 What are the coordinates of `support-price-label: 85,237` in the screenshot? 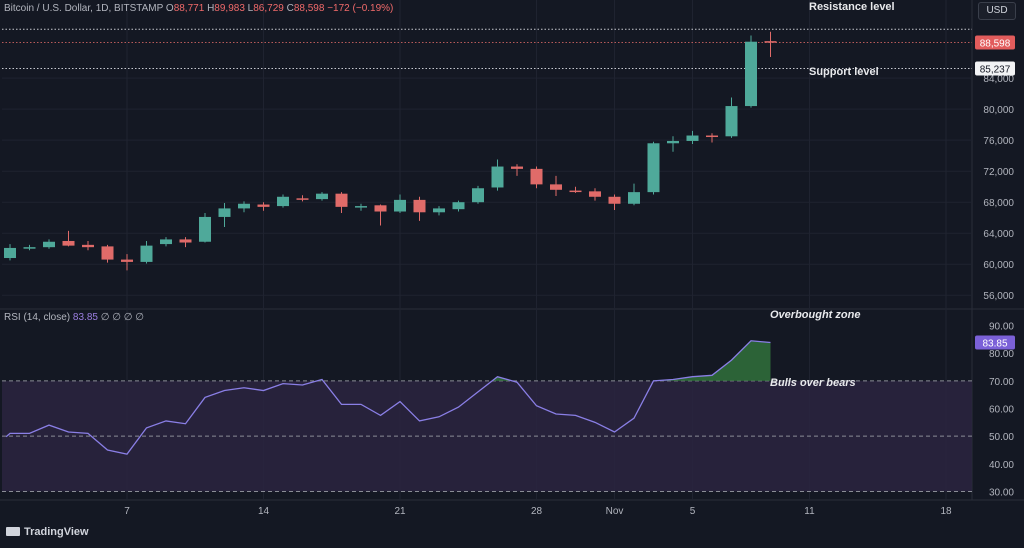 It's located at (995, 70).